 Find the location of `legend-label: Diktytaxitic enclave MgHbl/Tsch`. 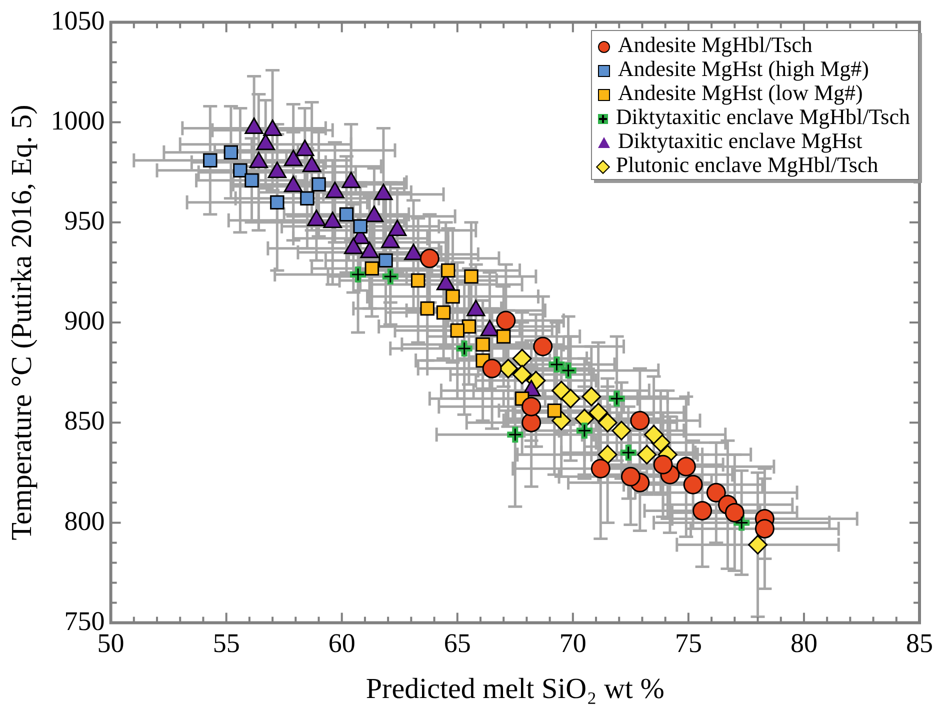

legend-label: Diktytaxitic enclave MgHbl/Tsch is located at coordinates (763, 116).